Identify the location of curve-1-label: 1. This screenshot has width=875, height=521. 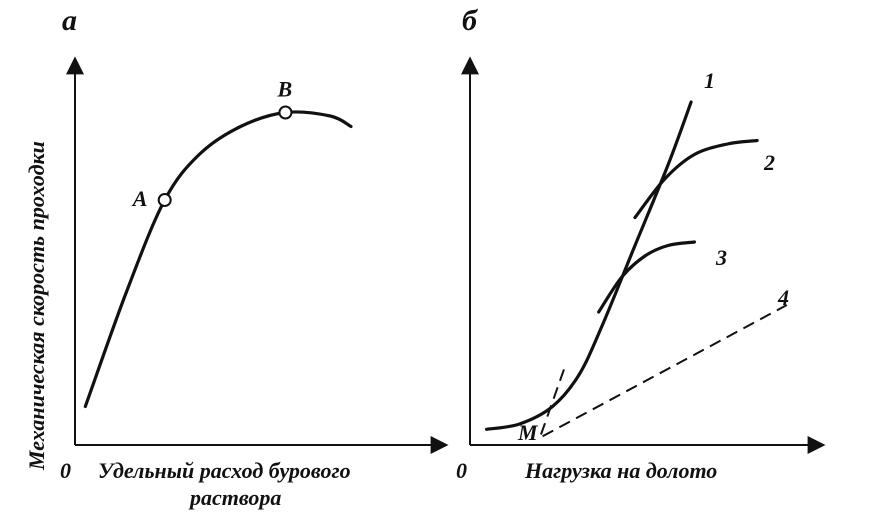
(709, 80).